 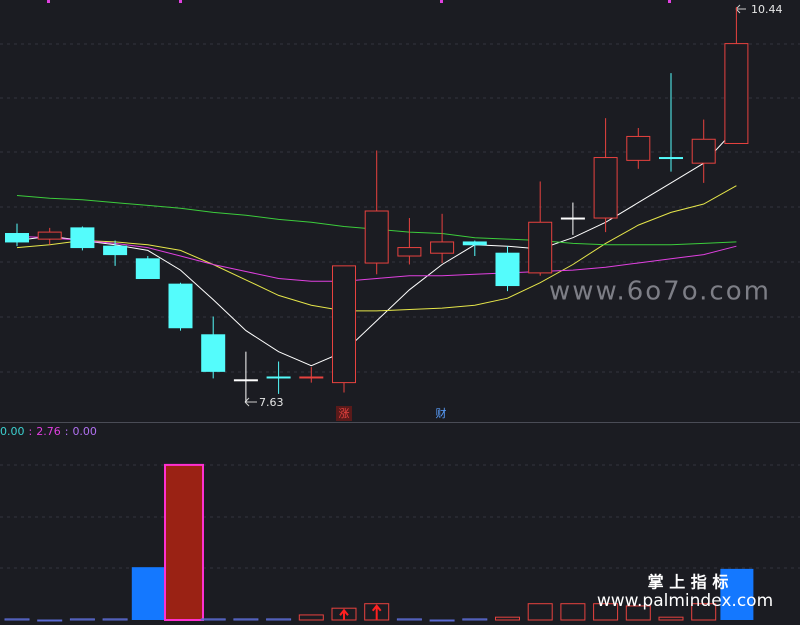 I want to click on legend-value: 2.76, so click(x=48, y=431).